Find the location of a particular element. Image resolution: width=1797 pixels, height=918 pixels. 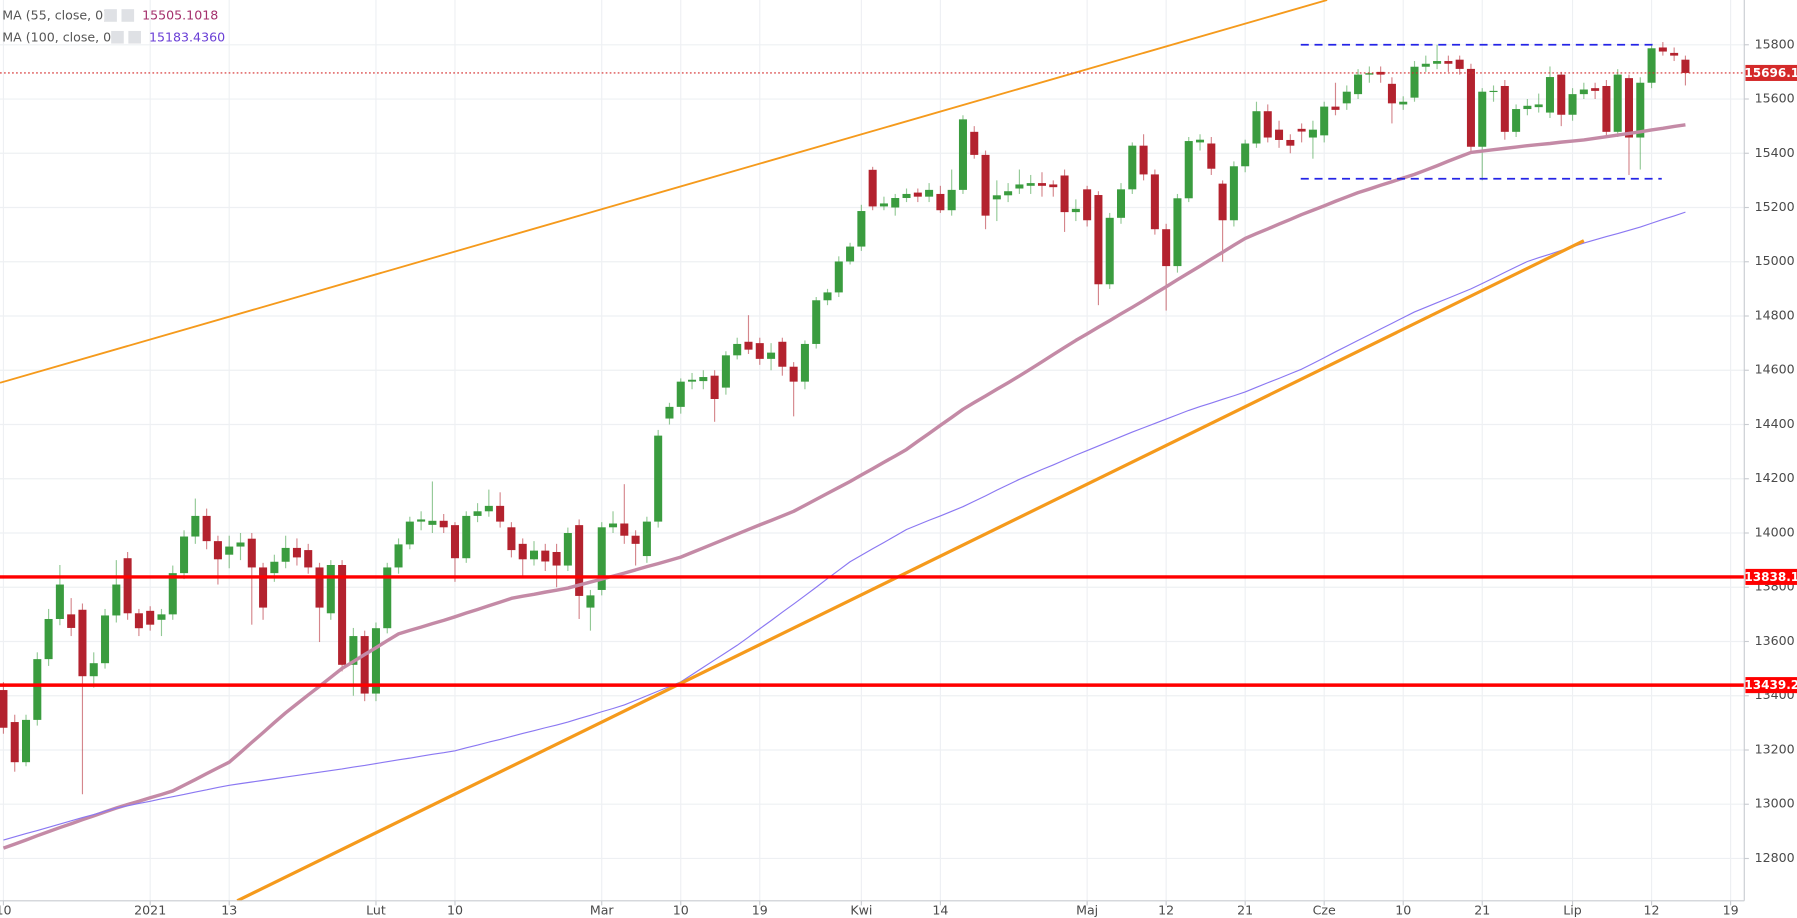

x-tick-label: Maj is located at coordinates (1087, 910).